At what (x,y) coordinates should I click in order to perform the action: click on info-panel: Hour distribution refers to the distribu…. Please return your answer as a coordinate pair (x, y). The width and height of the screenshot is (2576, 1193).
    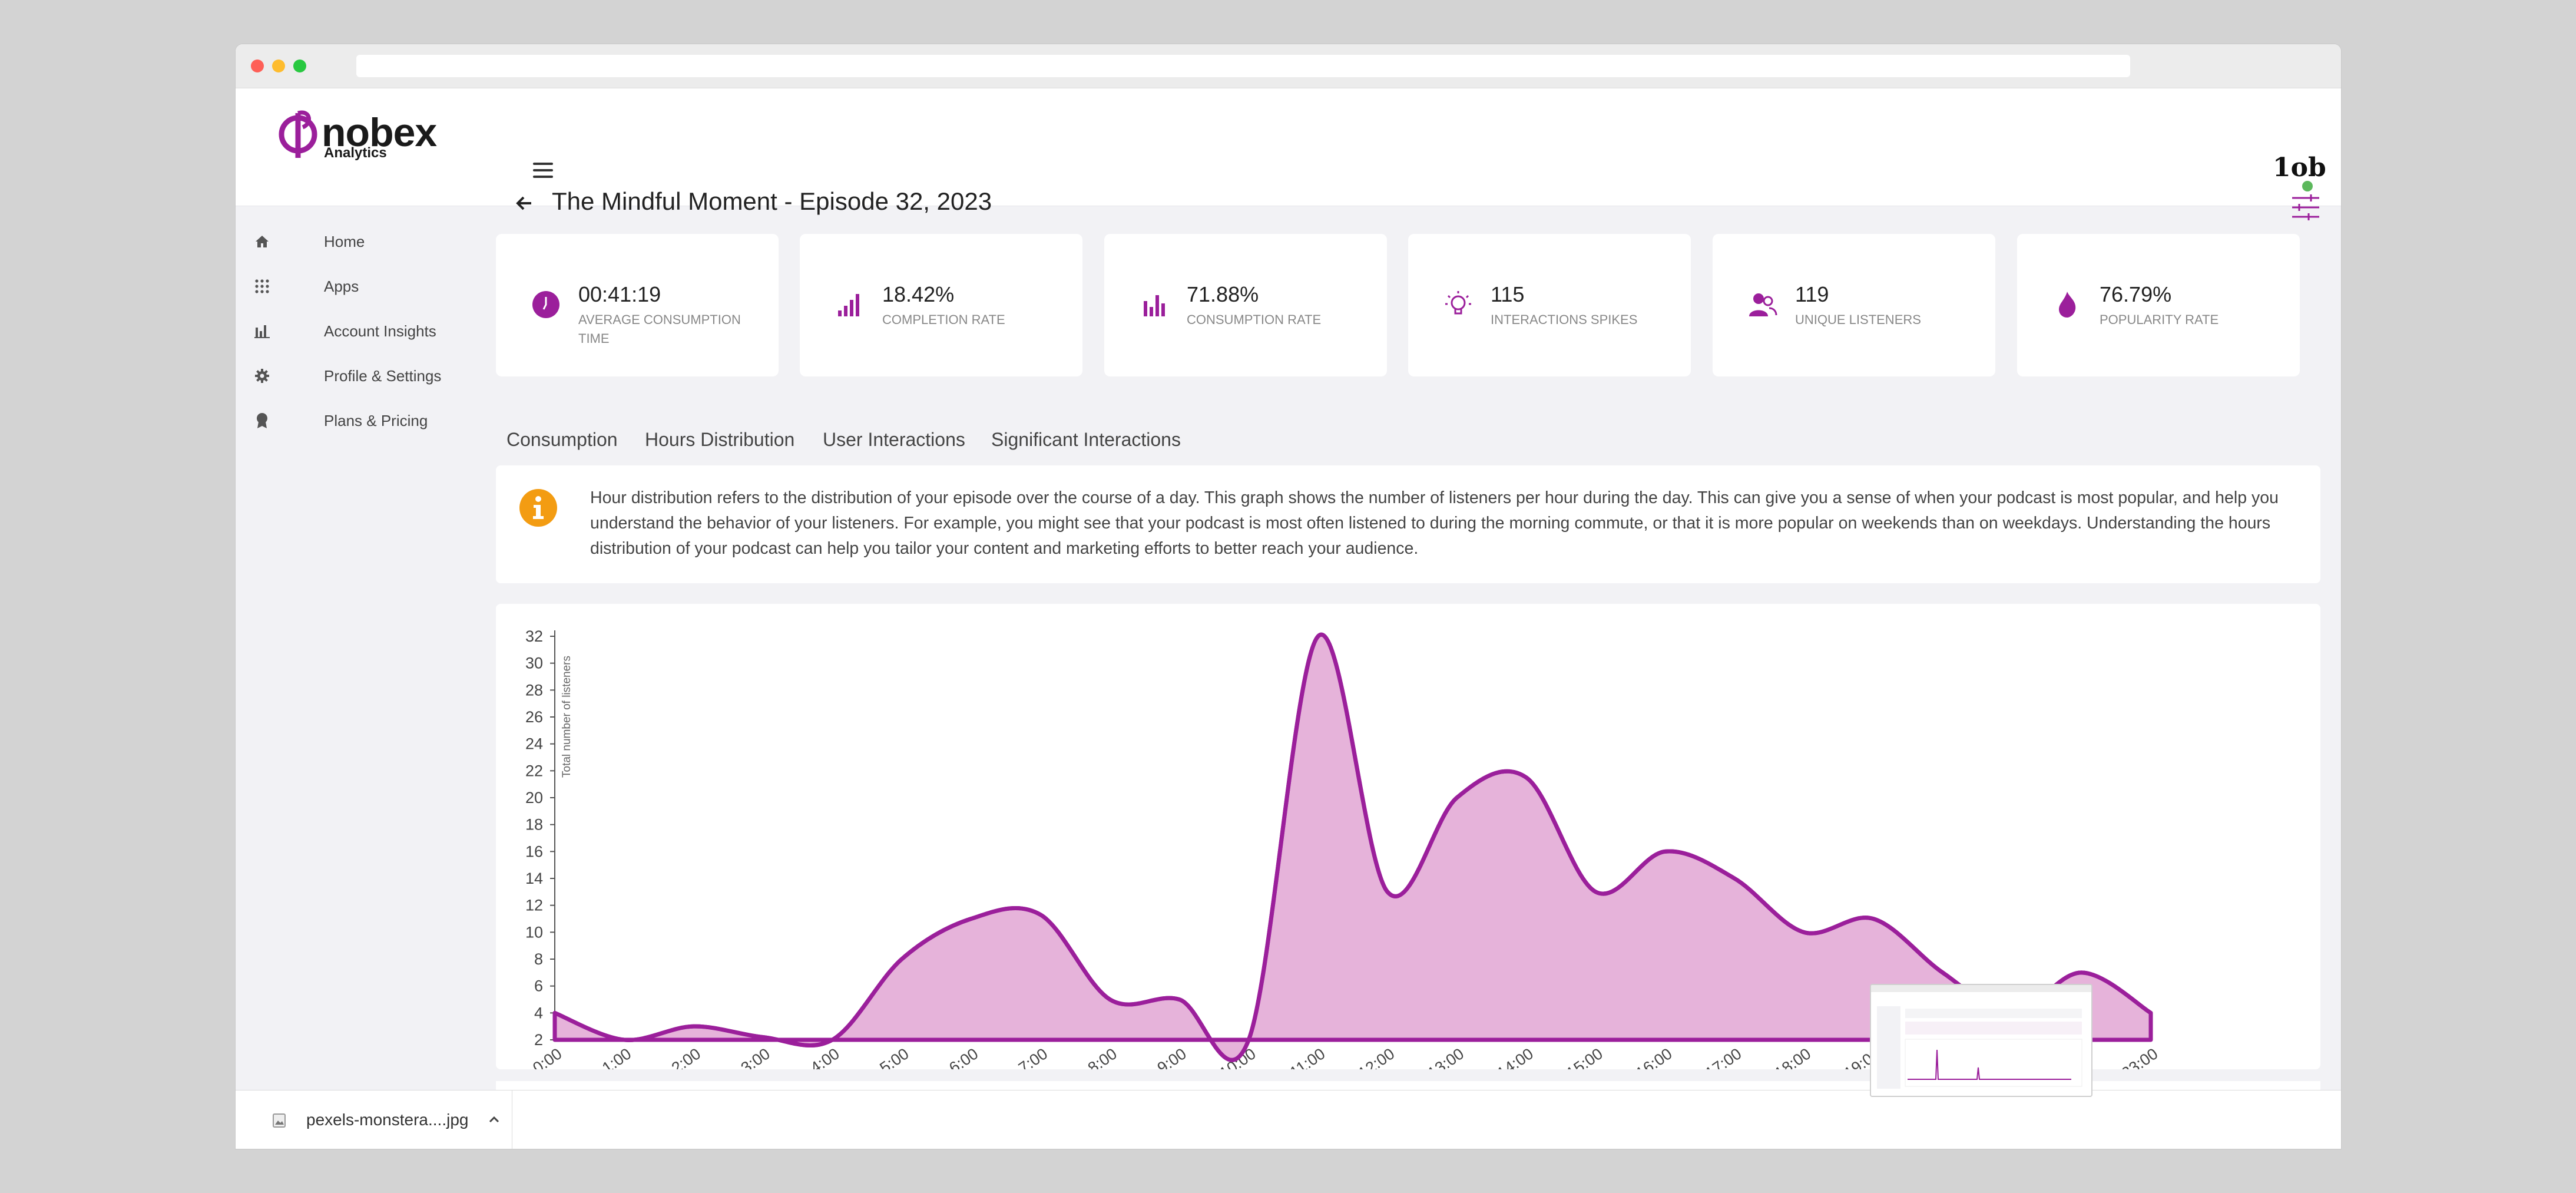
    Looking at the image, I should click on (1408, 524).